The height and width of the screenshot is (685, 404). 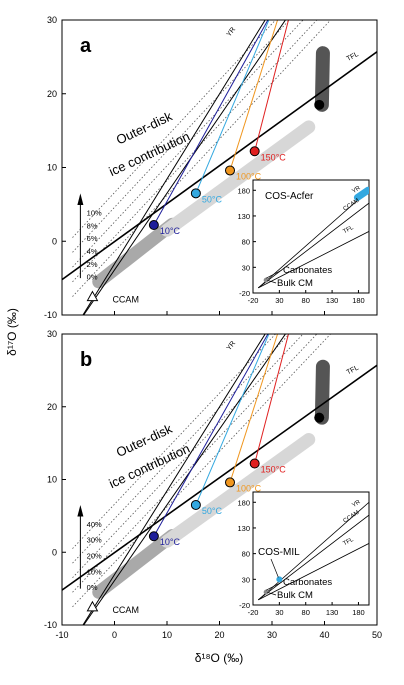 I want to click on inset-frame, so click(x=311, y=236).